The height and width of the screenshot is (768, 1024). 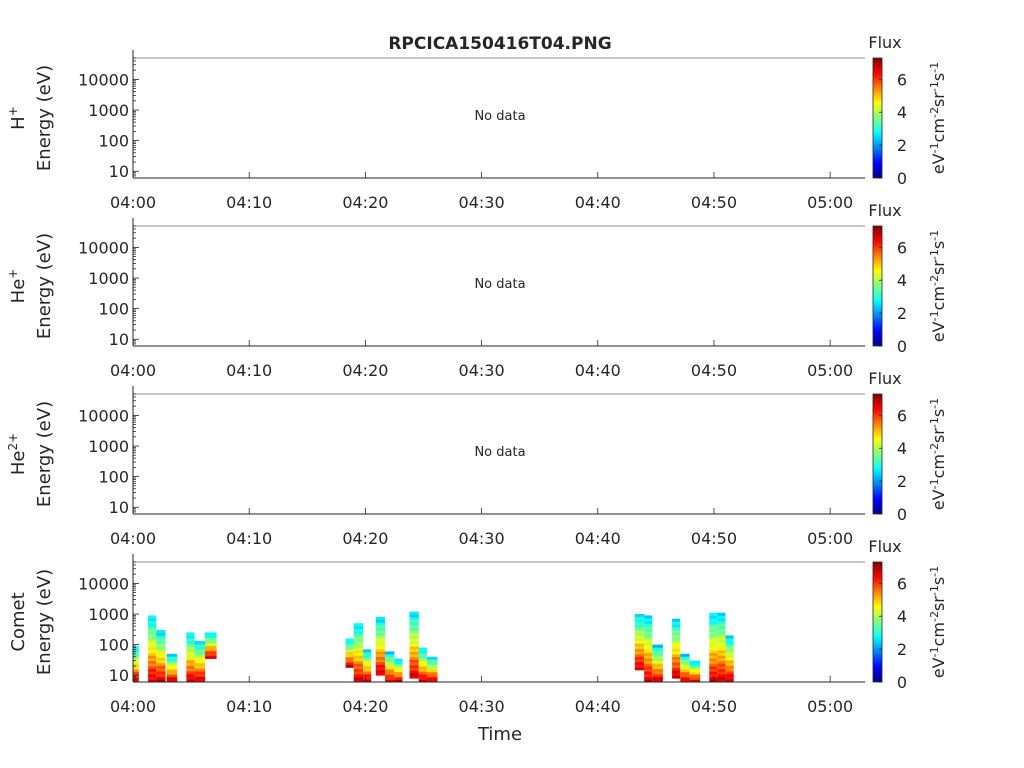 What do you see at coordinates (108, 614) in the screenshot?
I see `y-tick-label-1000: 1000` at bounding box center [108, 614].